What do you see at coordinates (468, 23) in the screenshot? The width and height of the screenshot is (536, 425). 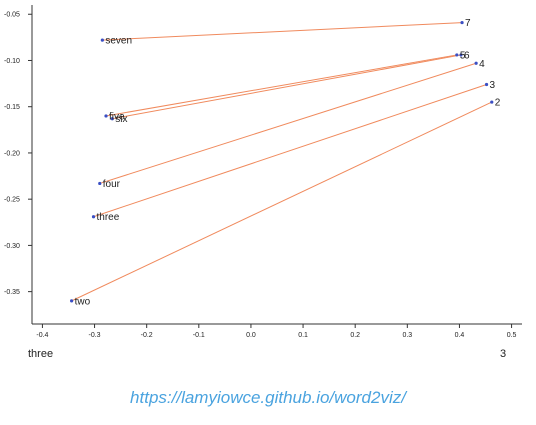 I see `point-label-7: 7` at bounding box center [468, 23].